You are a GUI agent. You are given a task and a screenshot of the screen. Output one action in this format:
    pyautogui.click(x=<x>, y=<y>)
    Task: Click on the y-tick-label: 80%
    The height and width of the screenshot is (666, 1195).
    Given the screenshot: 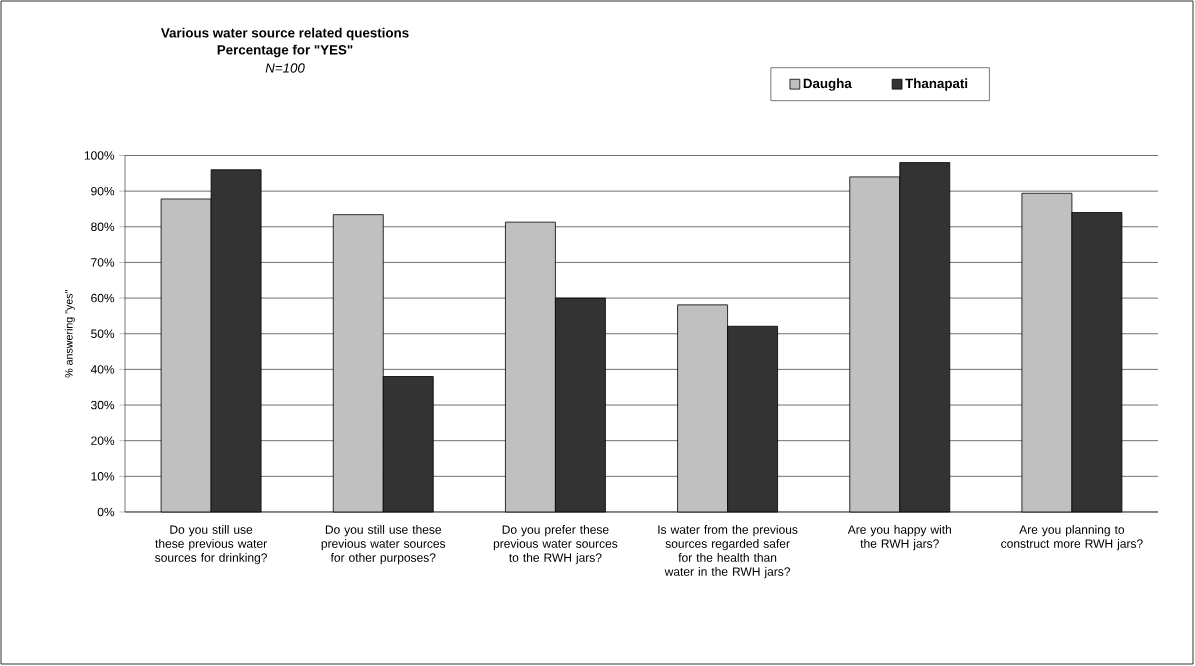 What is the action you would take?
    pyautogui.click(x=103, y=227)
    